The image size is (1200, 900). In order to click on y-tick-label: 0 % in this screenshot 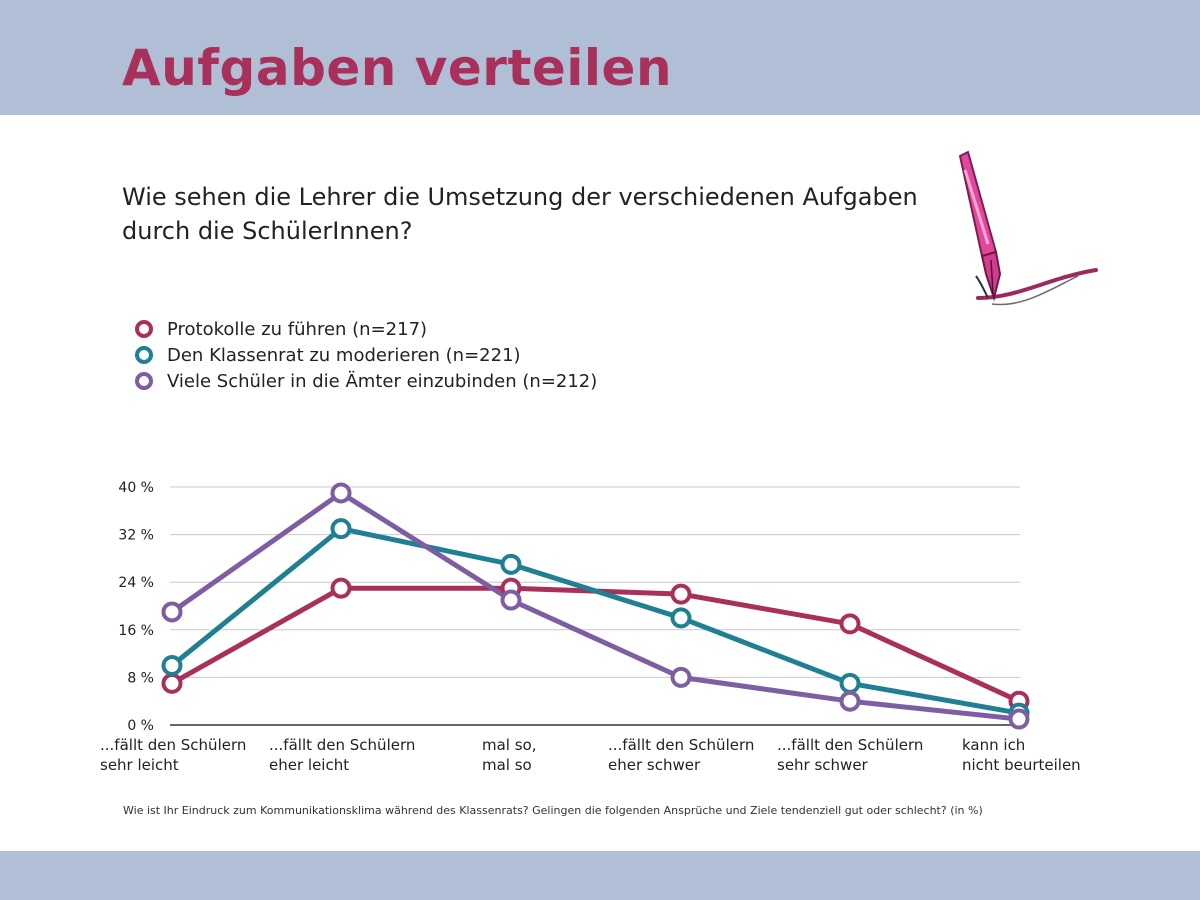, I will do `click(140, 726)`.